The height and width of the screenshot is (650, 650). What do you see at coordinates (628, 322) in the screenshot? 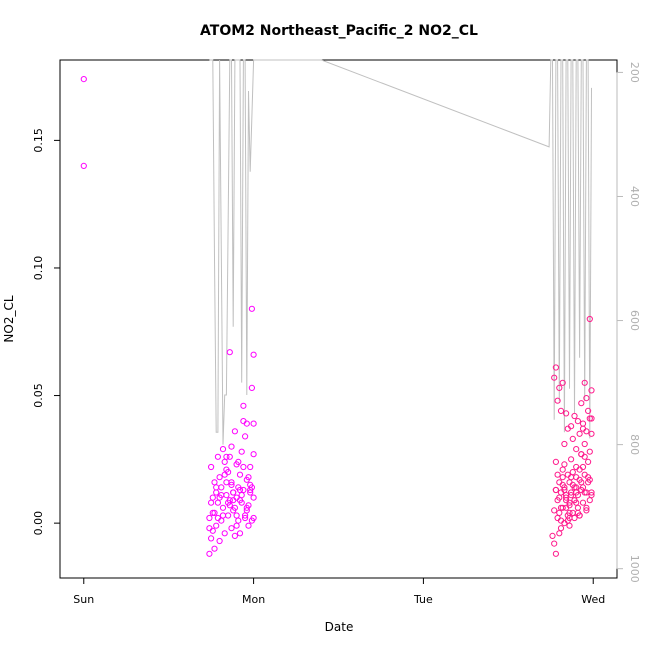
I see `y2-axis: 200 400 600 800 1000` at bounding box center [628, 322].